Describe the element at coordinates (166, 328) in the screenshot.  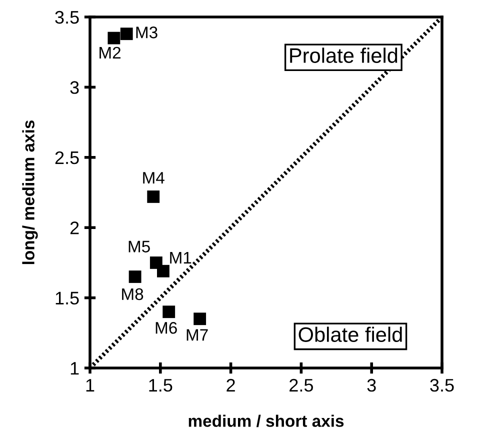
I see `data-label: M6` at that location.